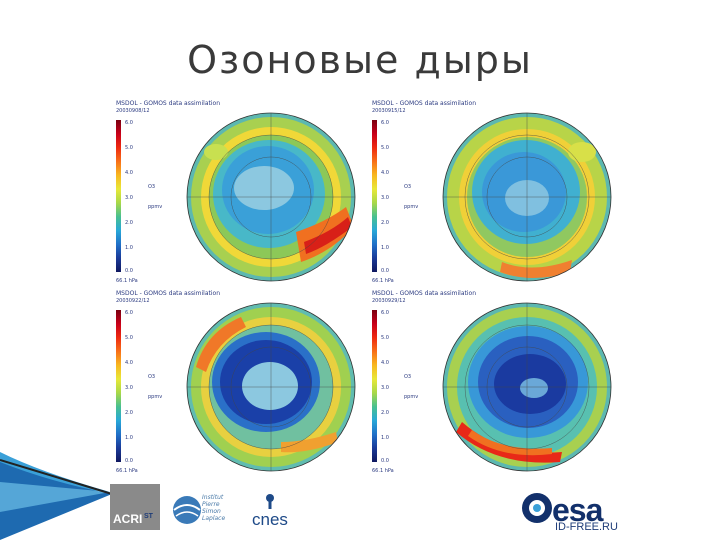  I want to click on cnes-logo-icon, so click(270, 501).